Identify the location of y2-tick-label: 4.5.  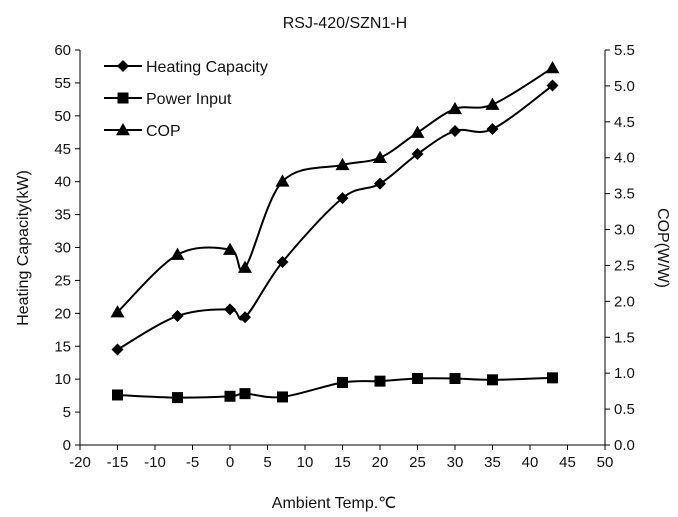
(624, 122).